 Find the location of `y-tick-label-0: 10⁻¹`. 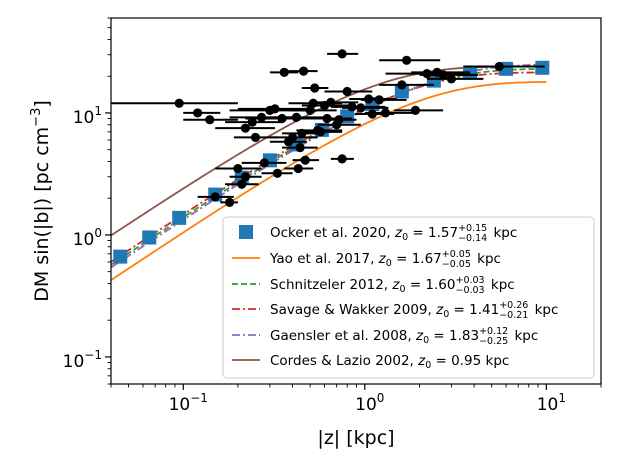

y-tick-label-0: 10⁻¹ is located at coordinates (82, 360).